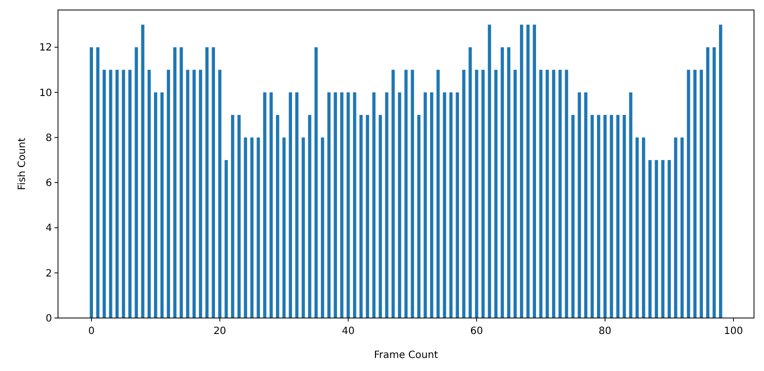 The image size is (764, 371). Describe the element at coordinates (45, 48) in the screenshot. I see `y-tick-label: 12` at that location.